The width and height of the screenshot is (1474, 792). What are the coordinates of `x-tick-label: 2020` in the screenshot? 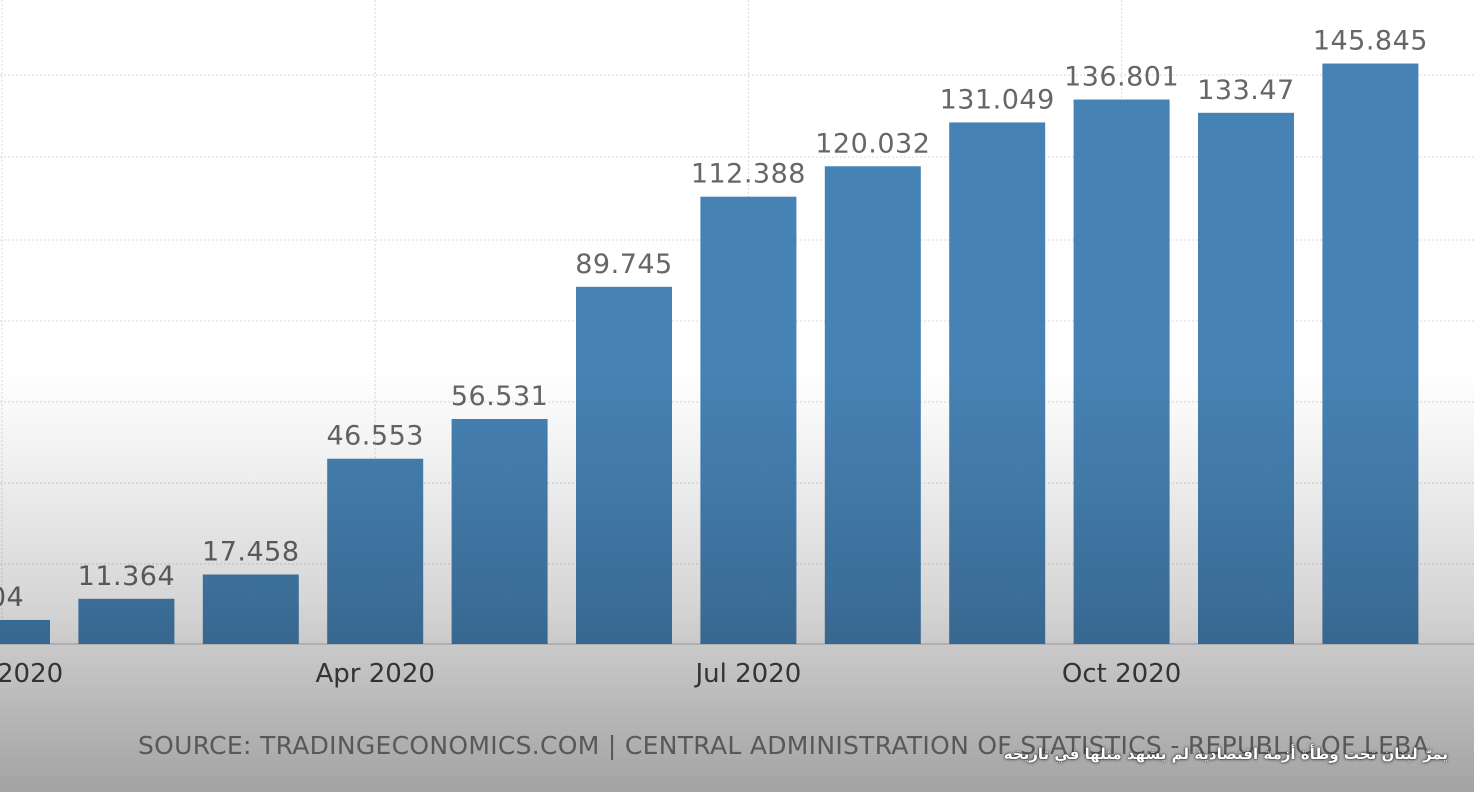 It's located at (31, 674).